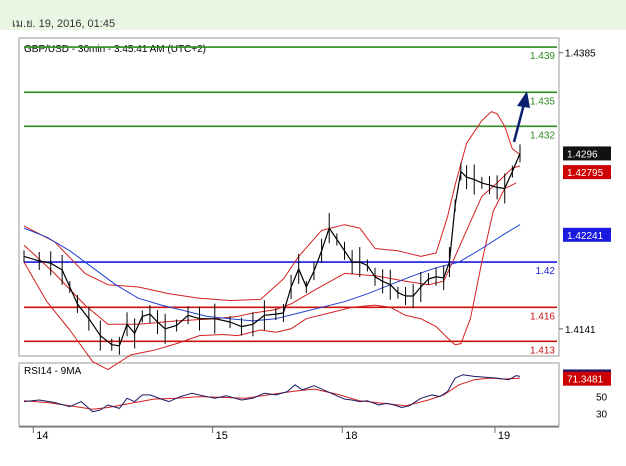  What do you see at coordinates (580, 54) in the screenshot?
I see `y-tick-label: 1.4385` at bounding box center [580, 54].